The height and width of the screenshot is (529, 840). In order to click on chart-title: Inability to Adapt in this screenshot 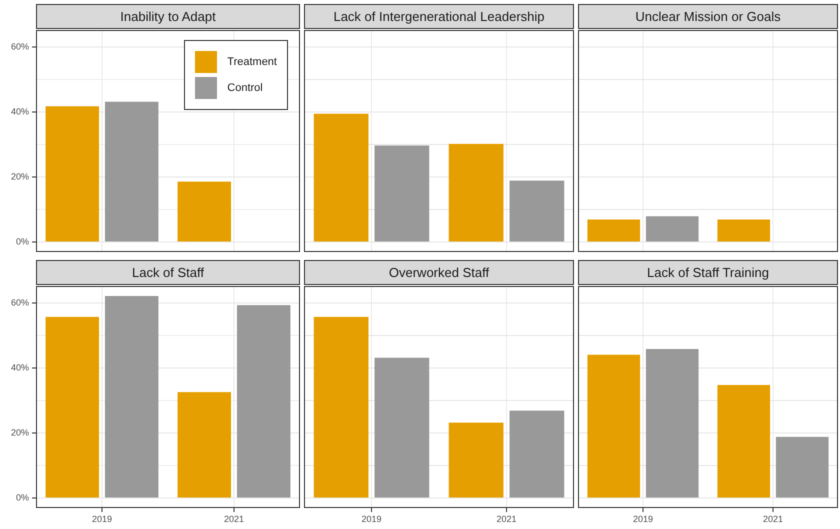, I will do `click(168, 16)`.